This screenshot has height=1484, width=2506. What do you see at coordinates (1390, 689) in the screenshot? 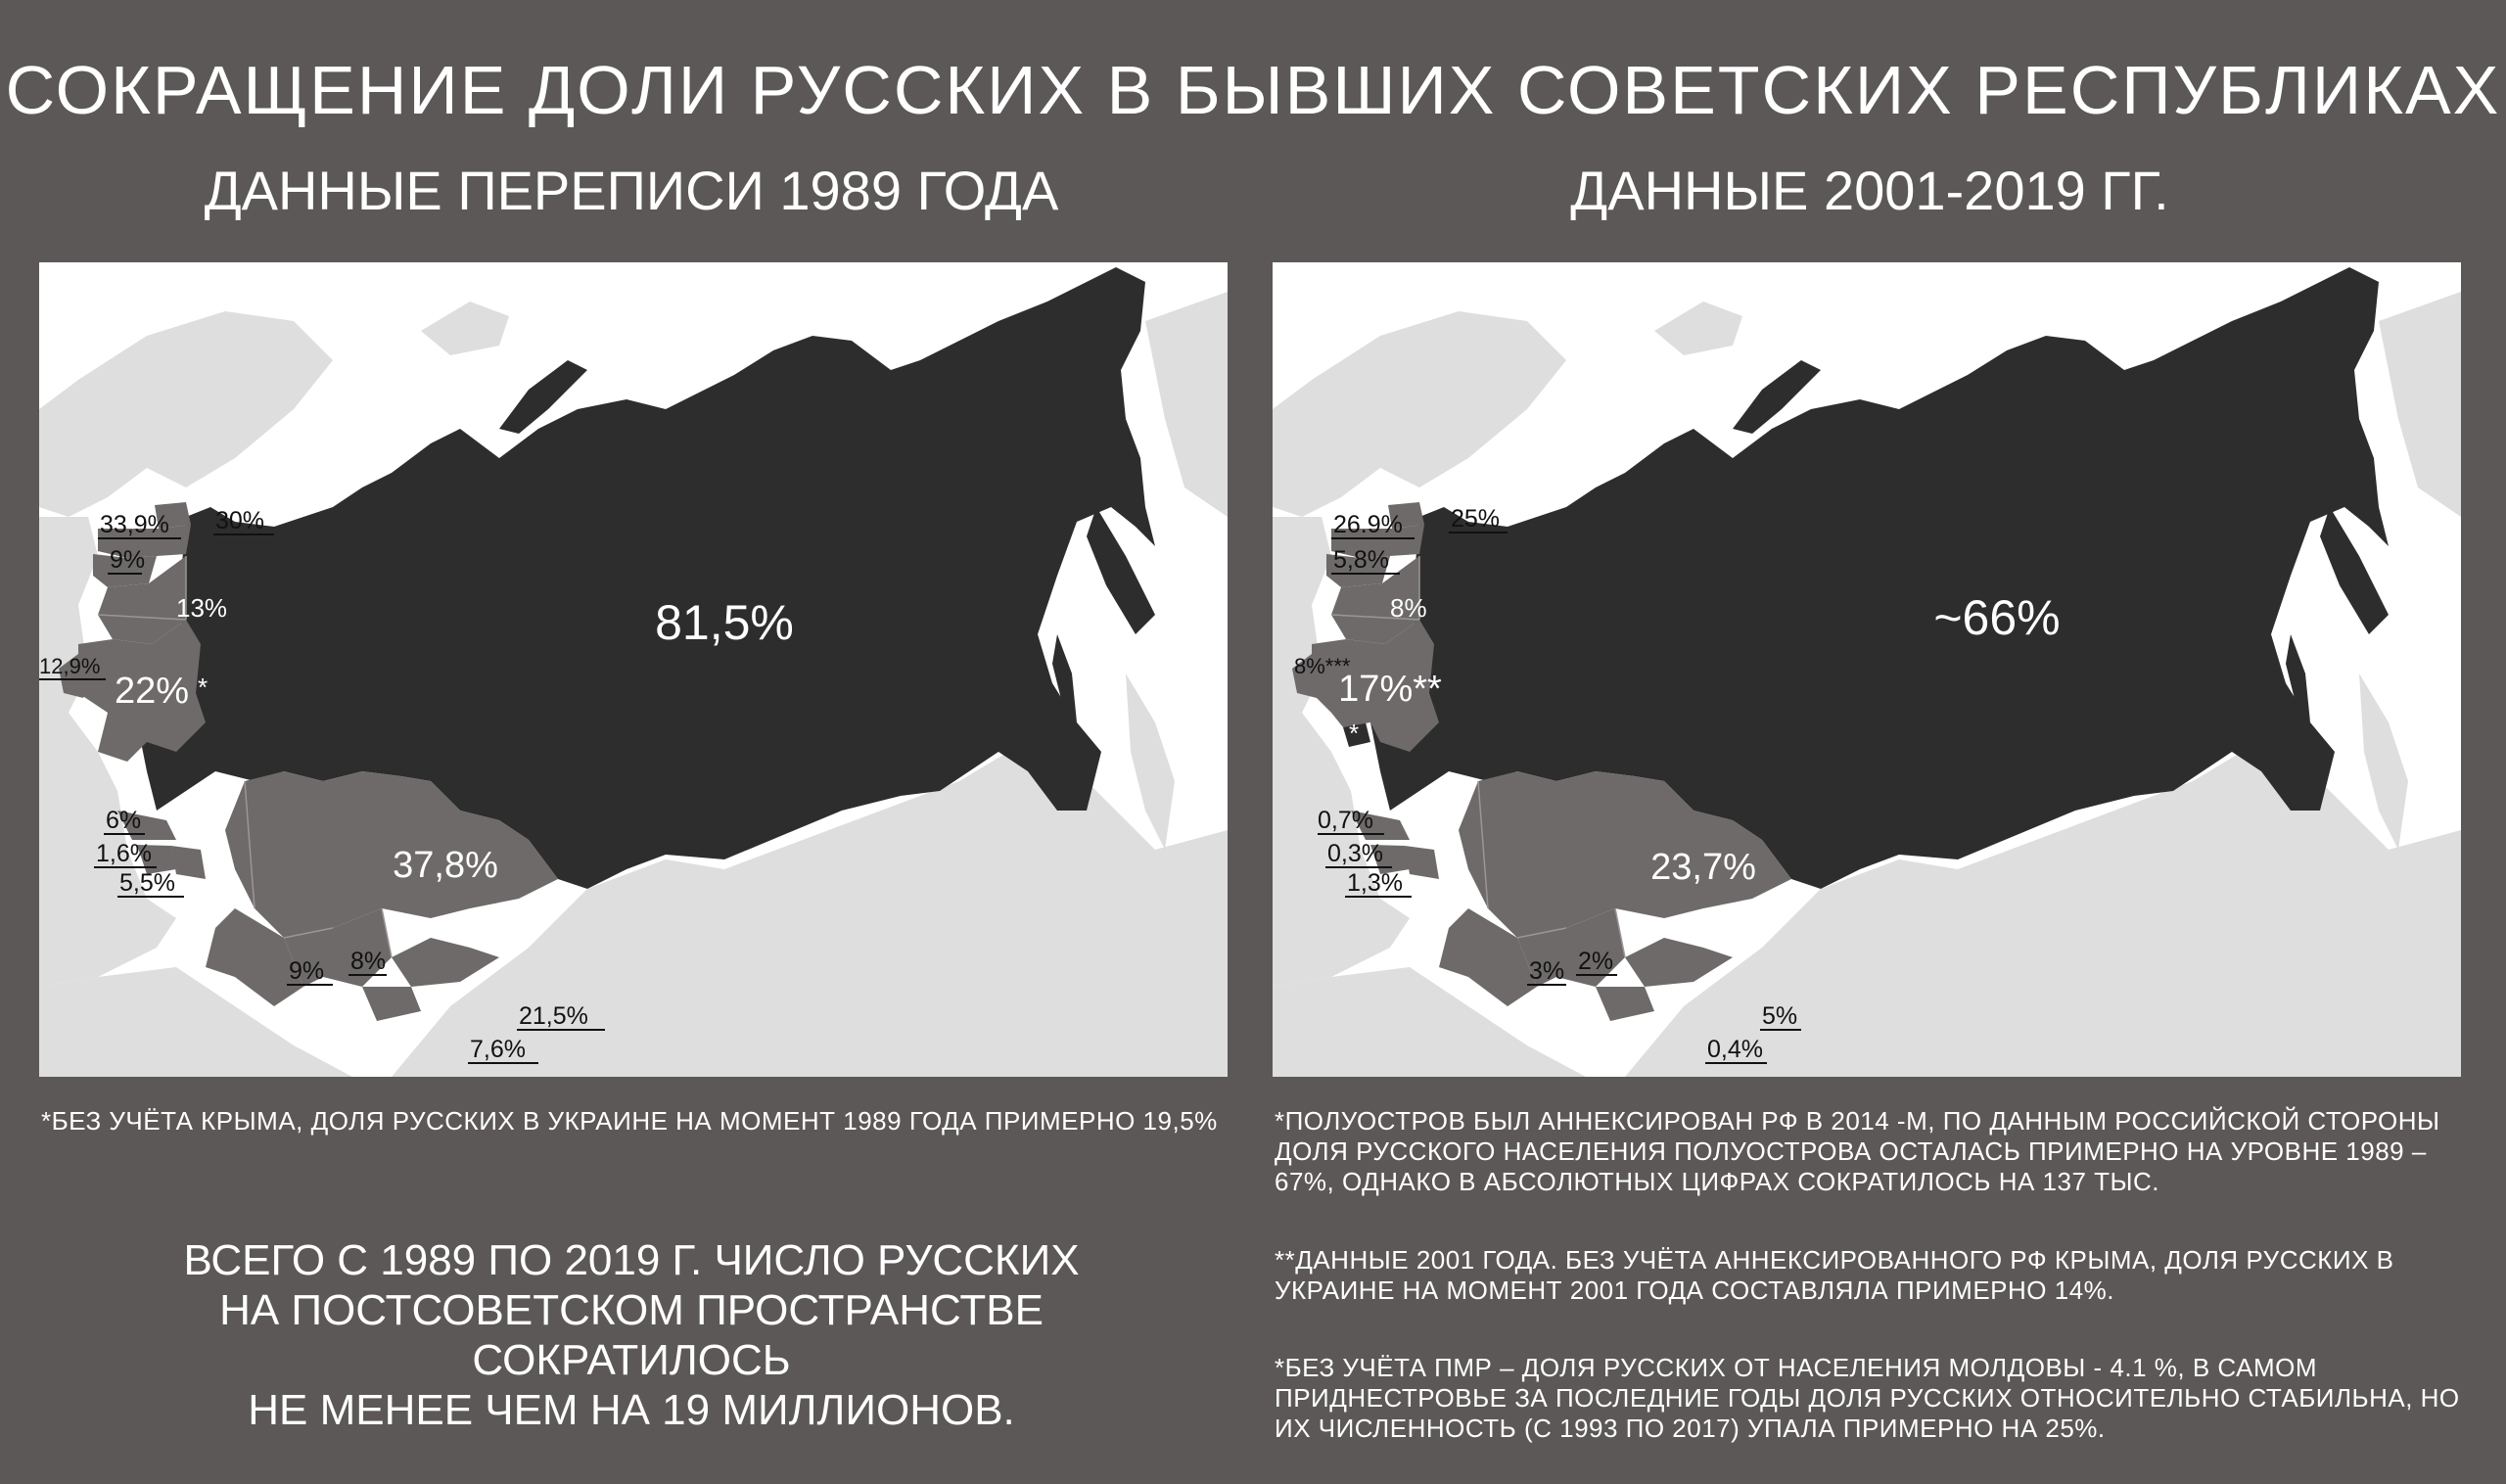
I see `label-ukraine: 17%**` at bounding box center [1390, 689].